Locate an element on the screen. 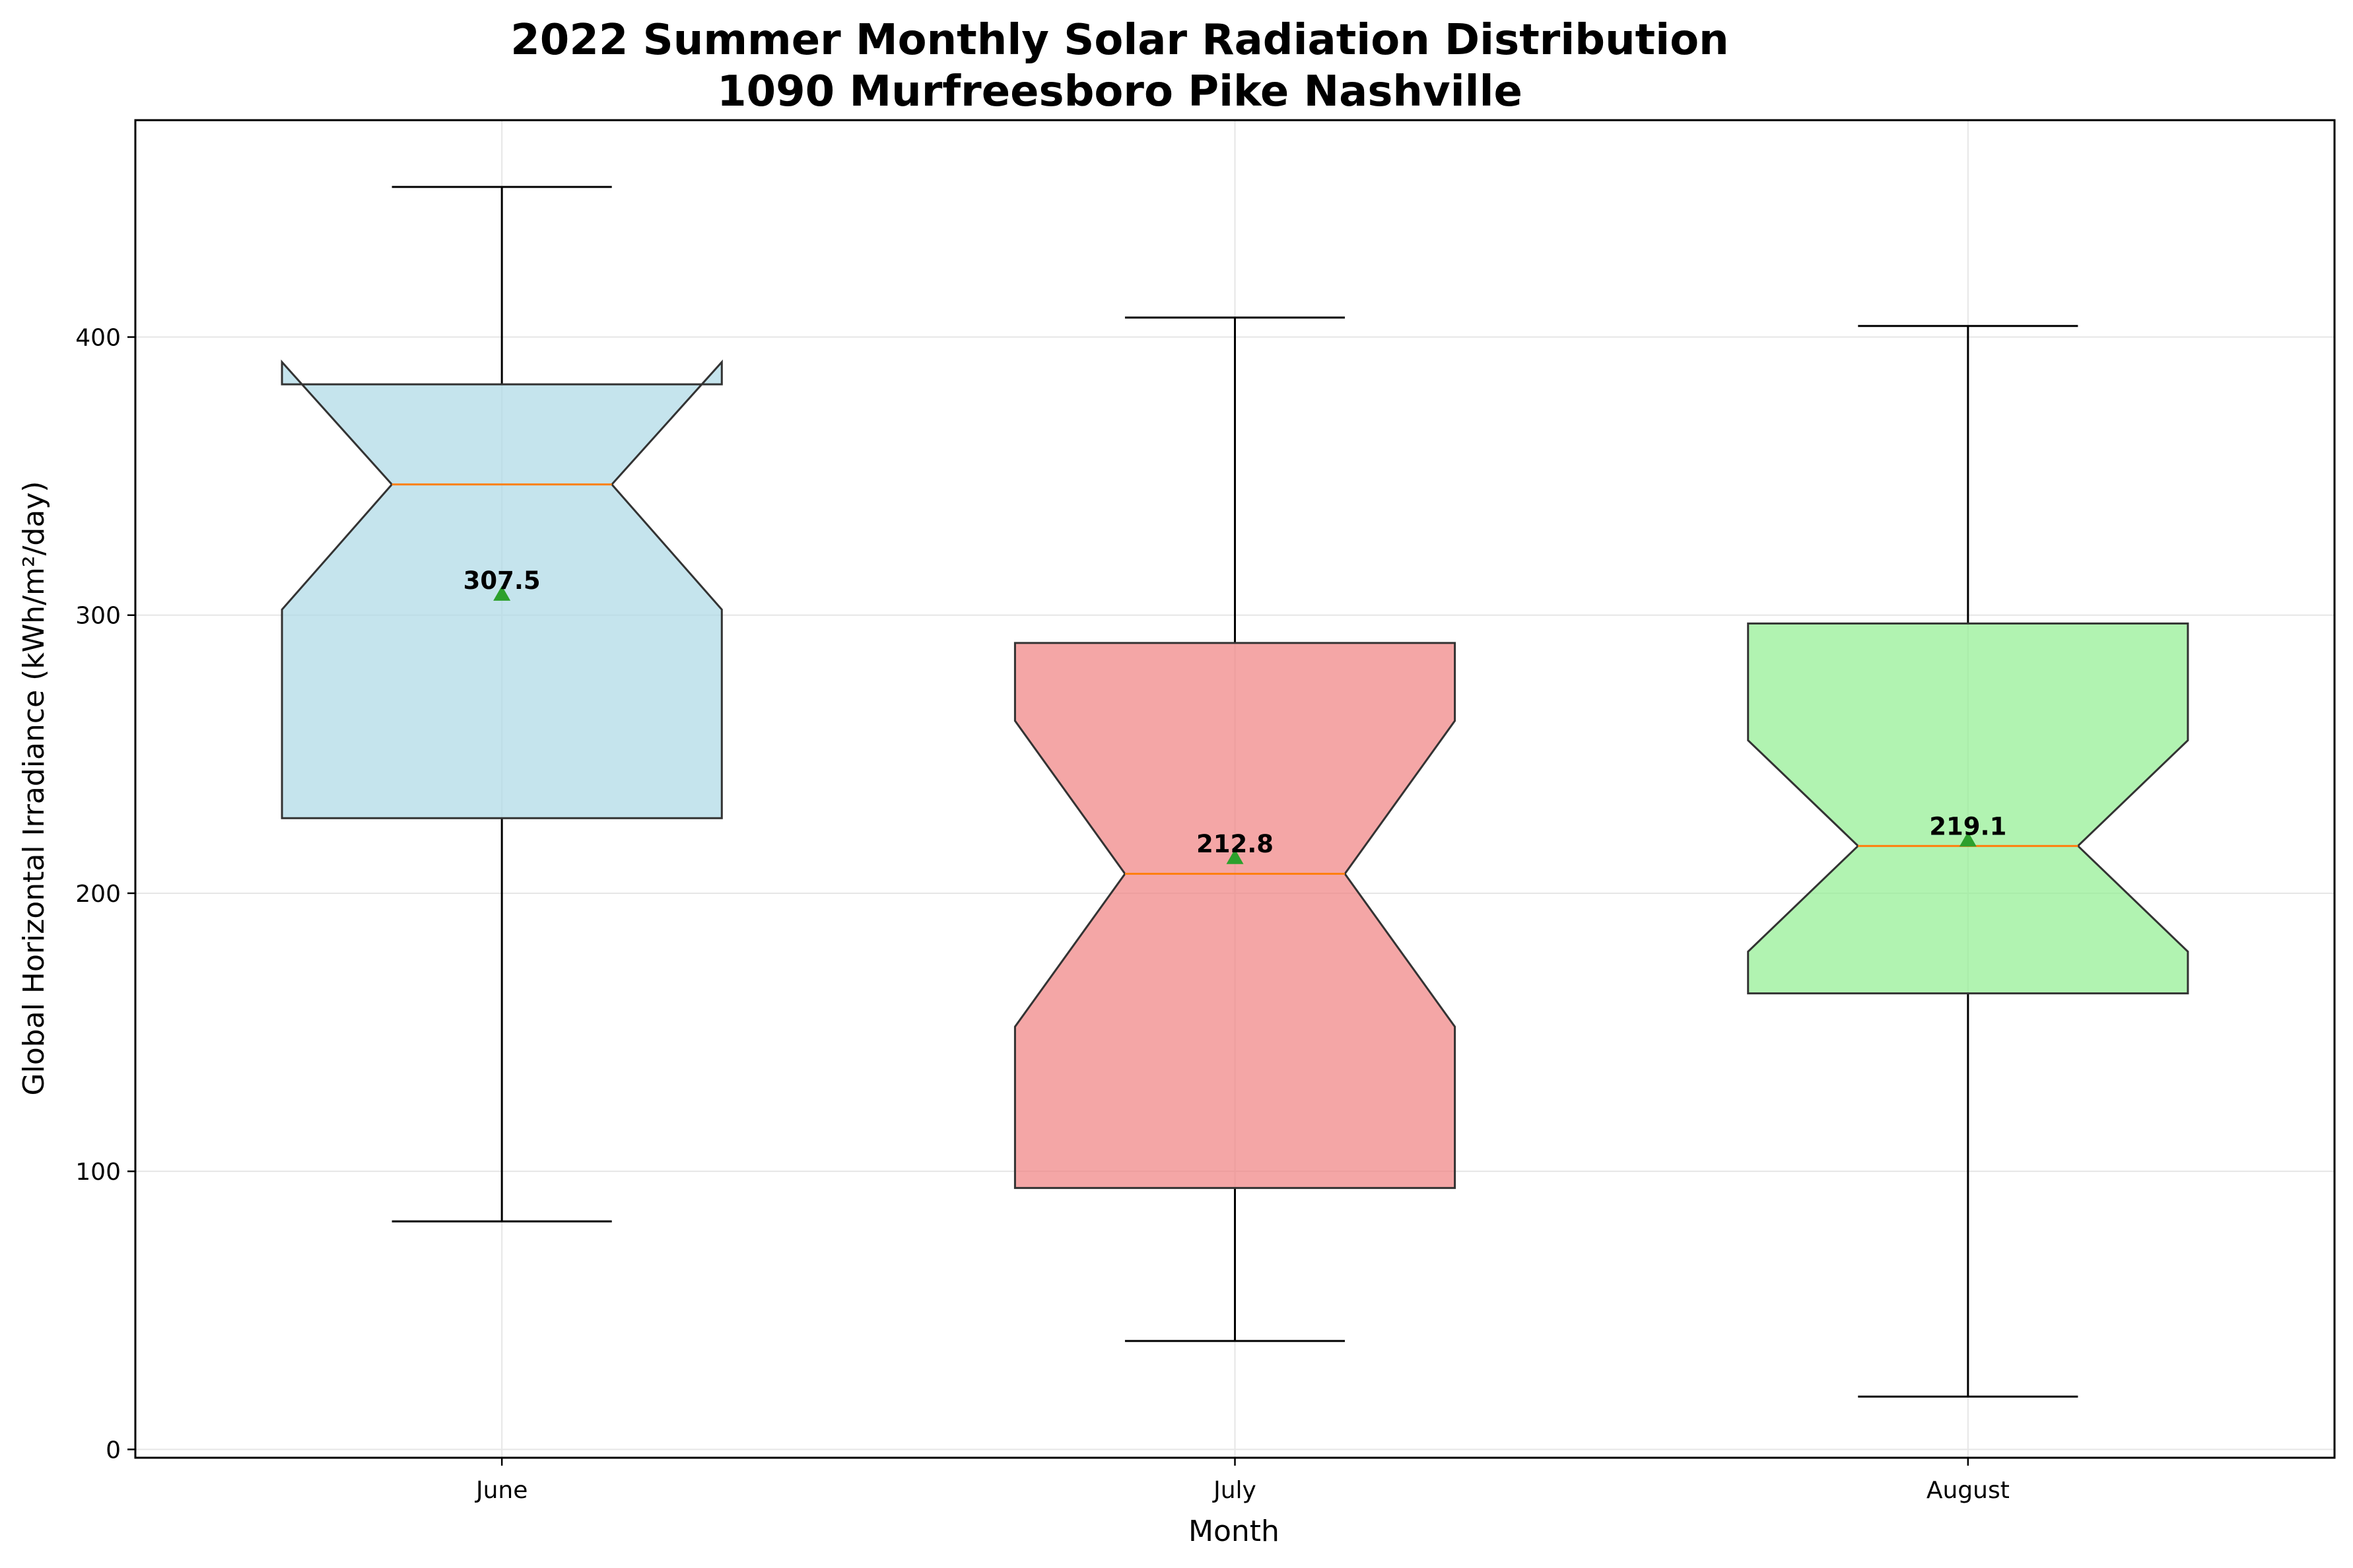 The height and width of the screenshot is (1568, 2353). x-tick-label: June is located at coordinates (501, 1490).